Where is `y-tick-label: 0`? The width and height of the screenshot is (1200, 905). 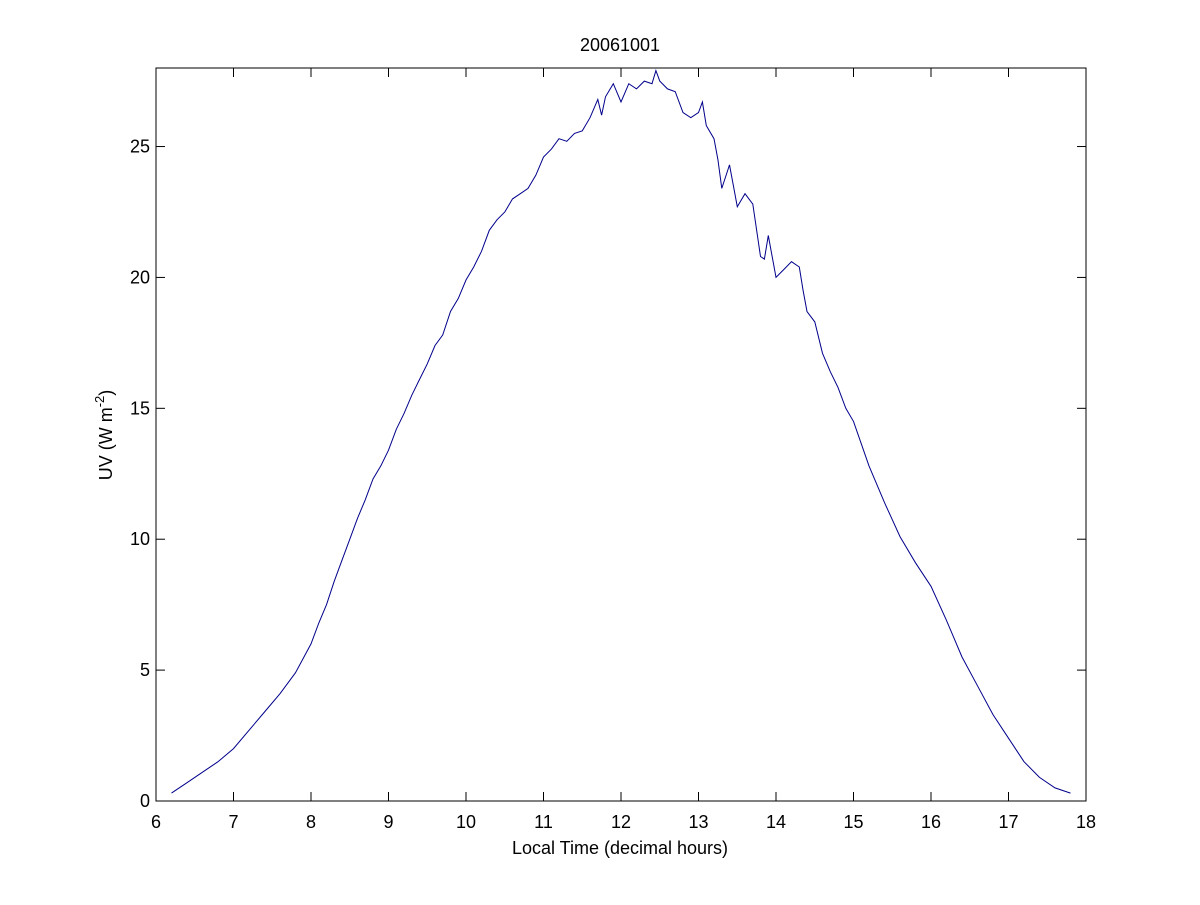
y-tick-label: 0 is located at coordinates (145, 801).